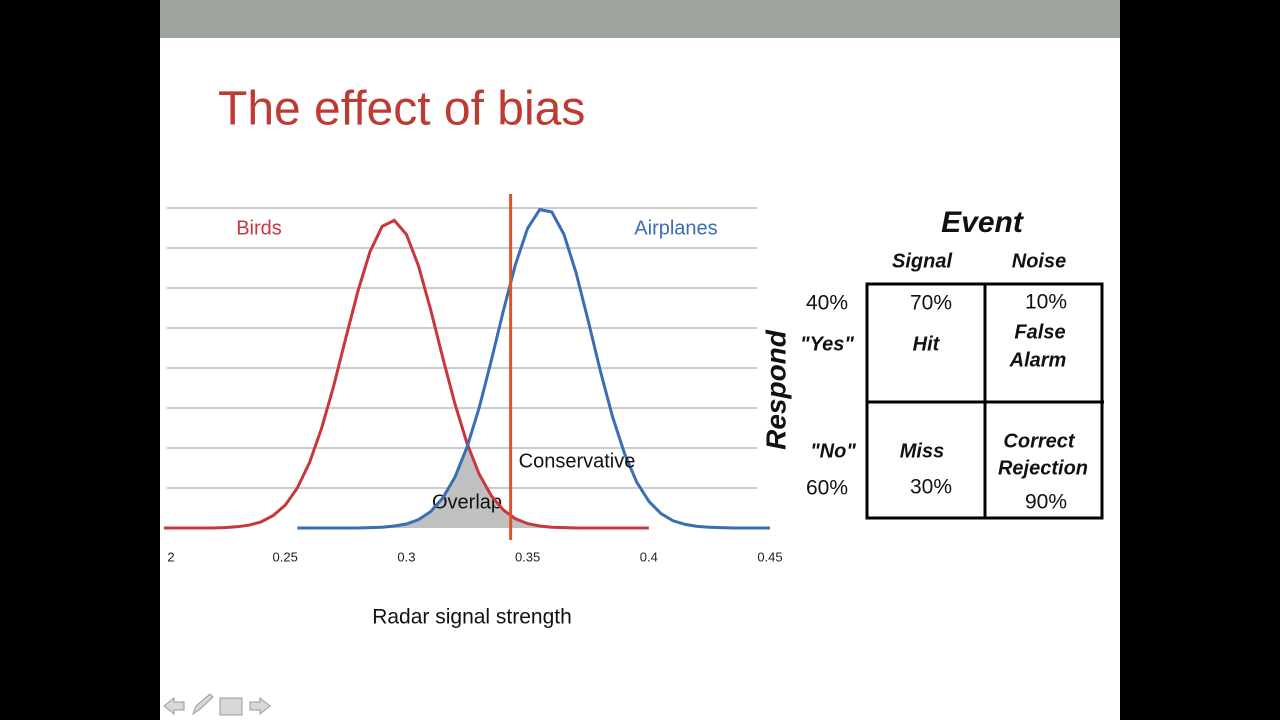 The image size is (1280, 720). I want to click on previous-button, so click(174, 706).